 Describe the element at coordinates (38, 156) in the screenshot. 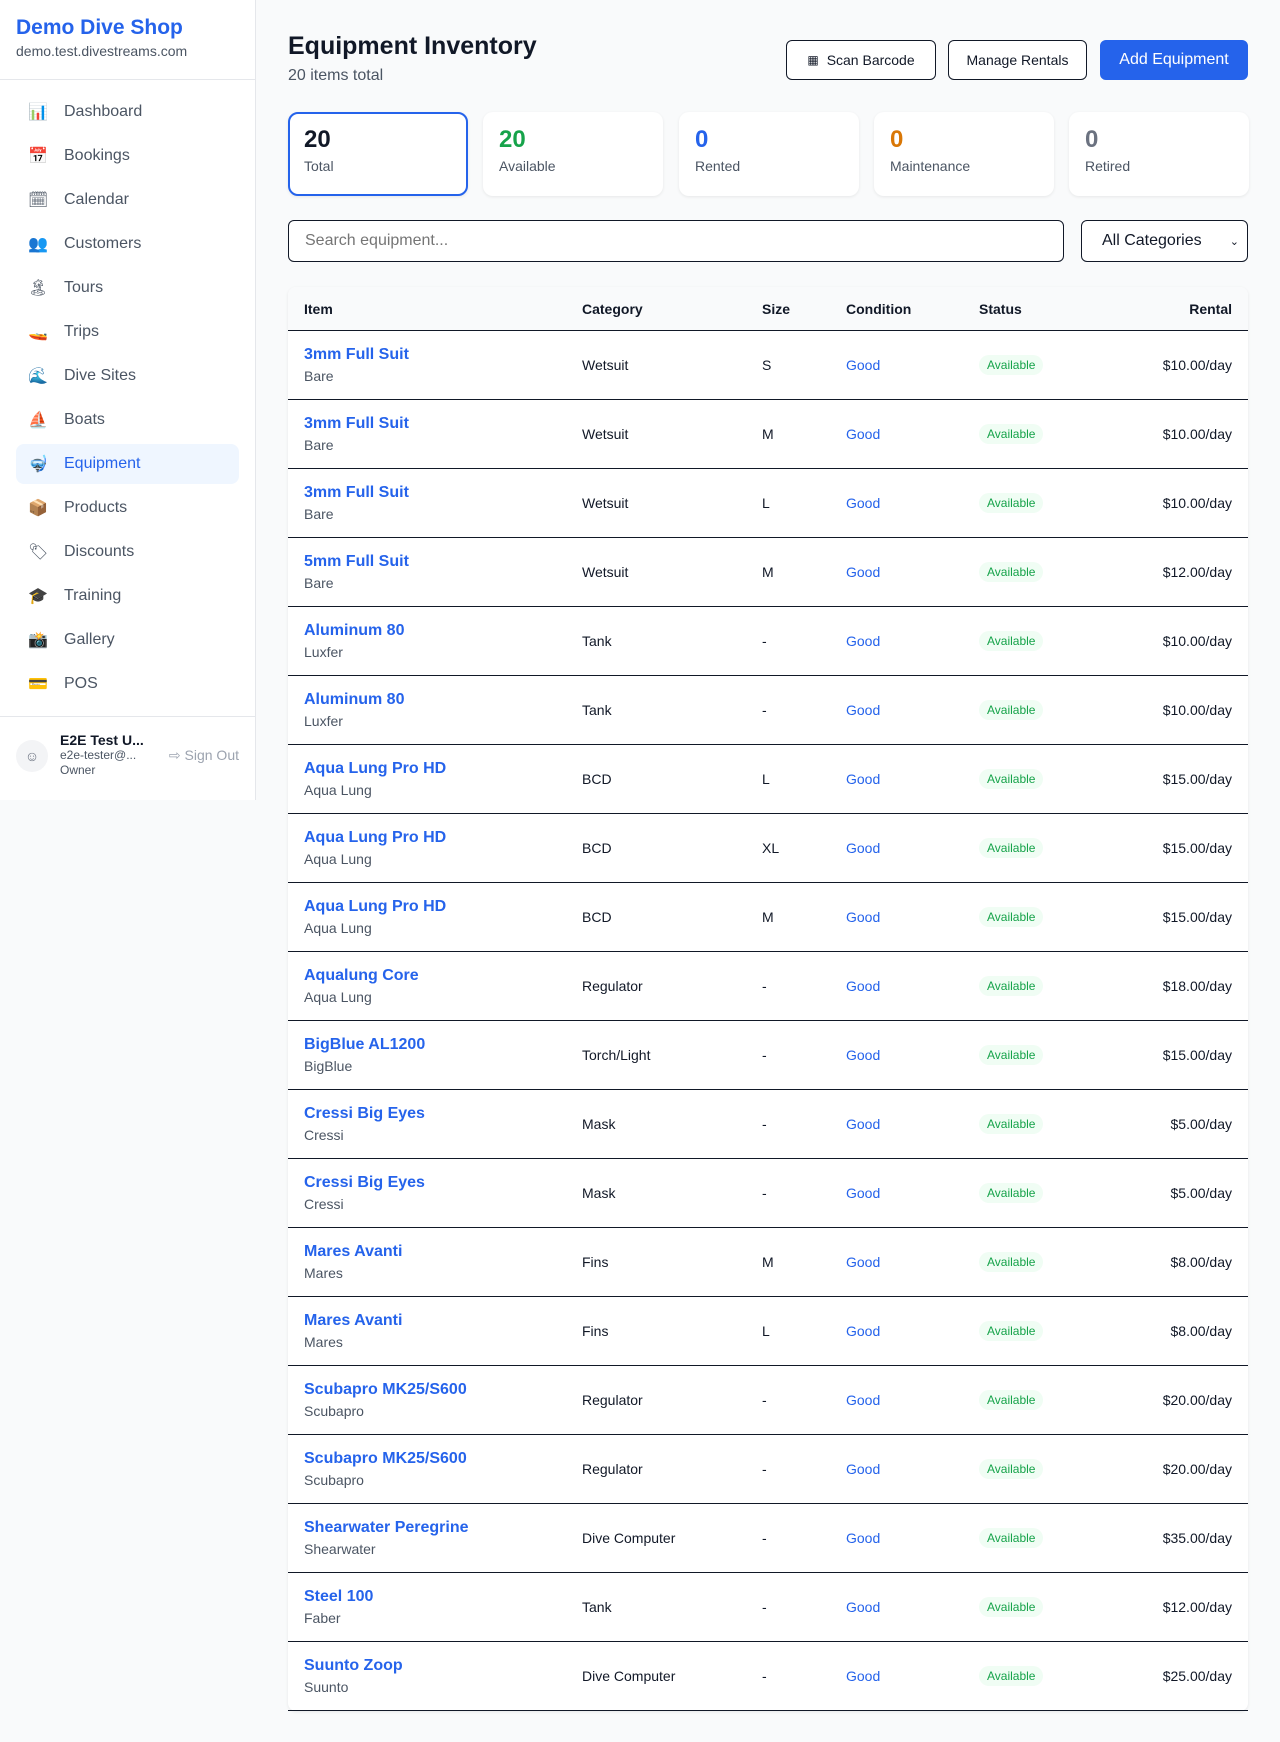

I see `calendar-17-icon: 📅` at that location.